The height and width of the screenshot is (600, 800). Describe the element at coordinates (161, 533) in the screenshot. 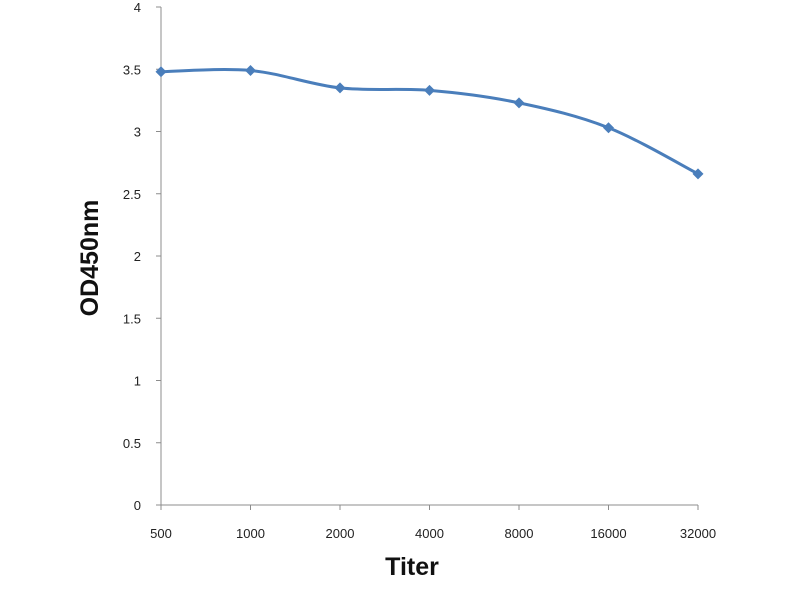

I see `x-tick-label: 500` at that location.